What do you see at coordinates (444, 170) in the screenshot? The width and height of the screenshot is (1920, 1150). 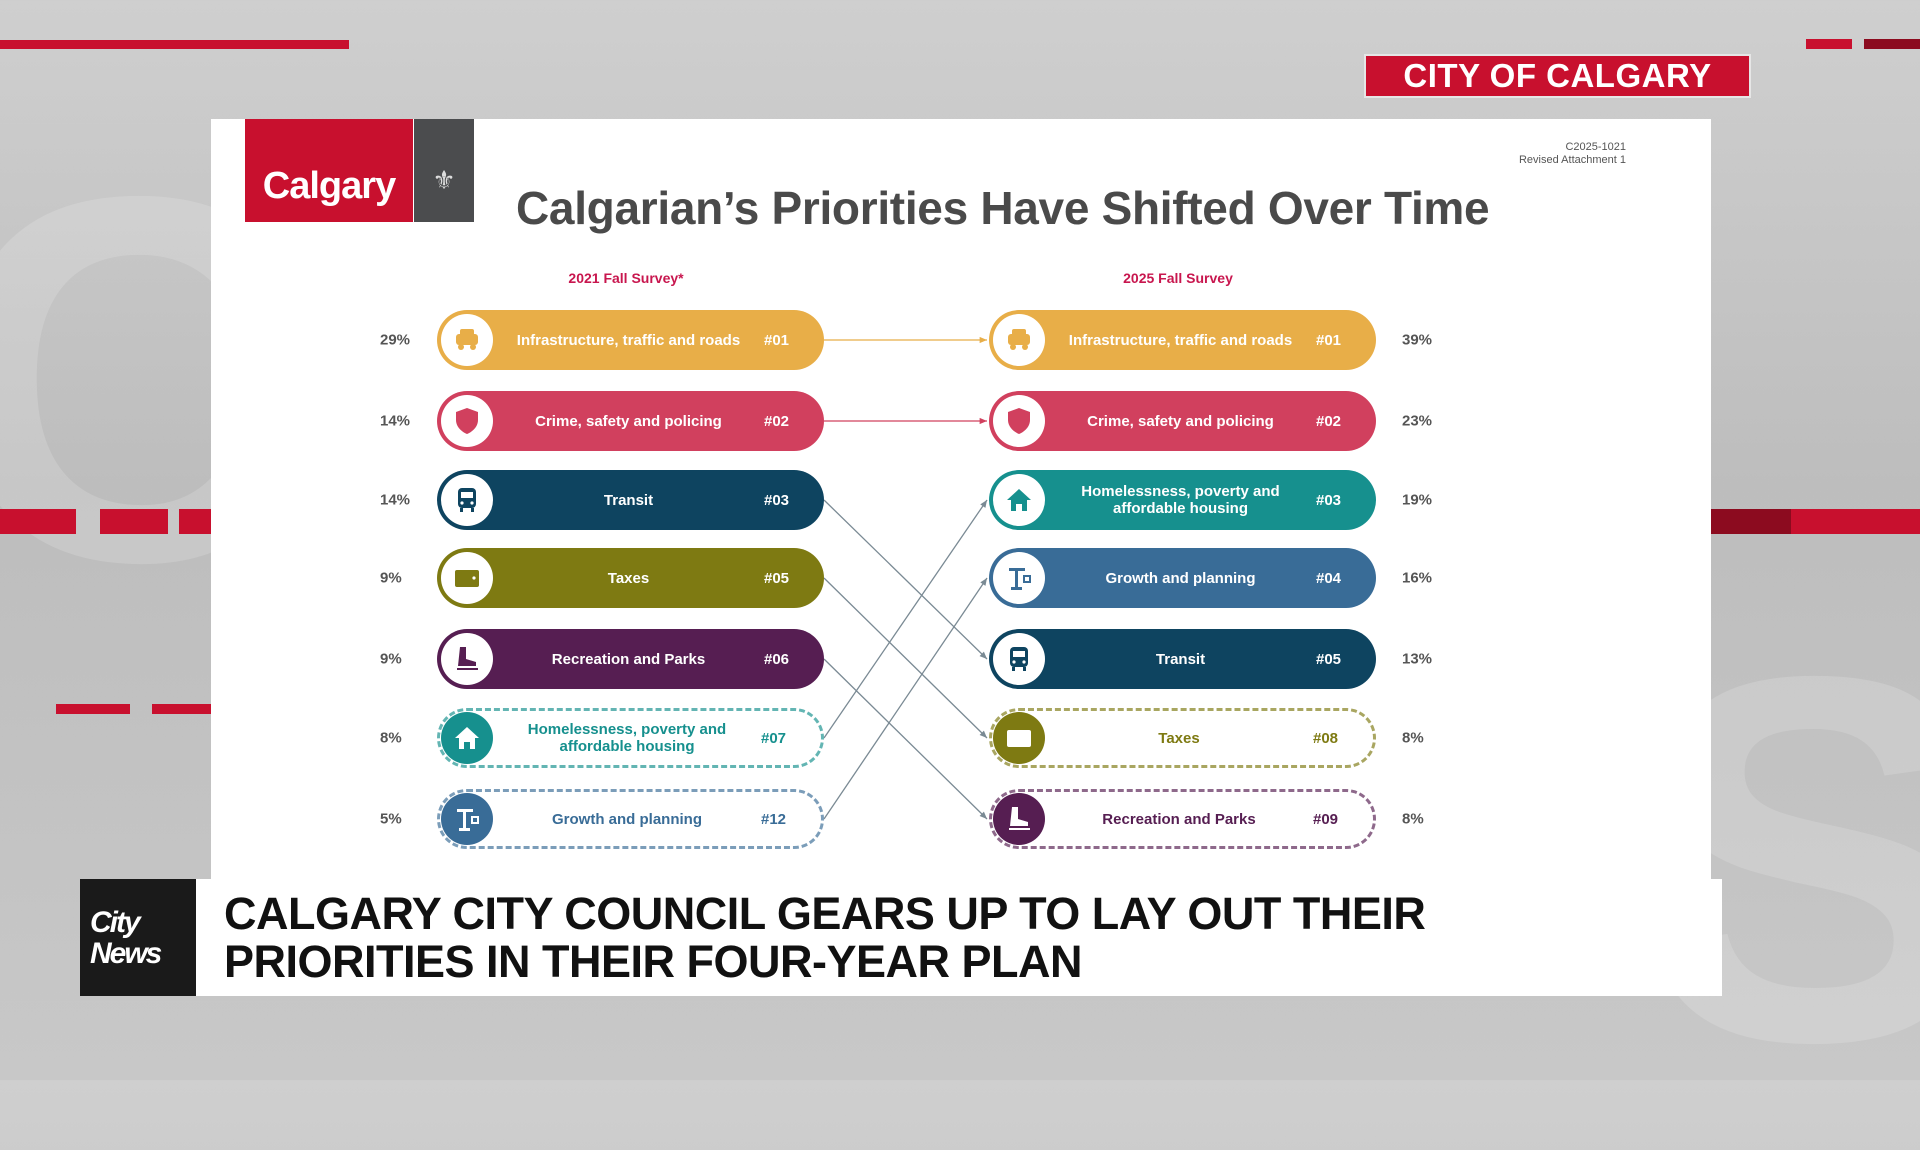 I see `coat-of-arms-icon: ⚜` at bounding box center [444, 170].